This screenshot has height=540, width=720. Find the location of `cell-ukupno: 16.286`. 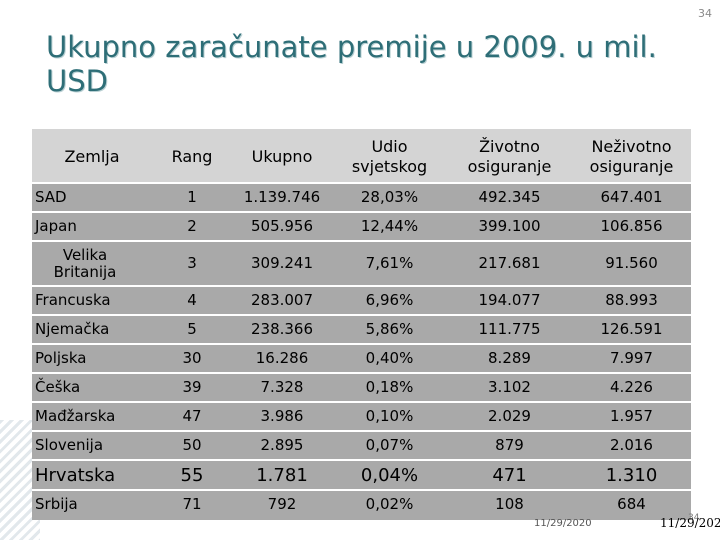

cell-ukupno: 16.286 is located at coordinates (282, 358).